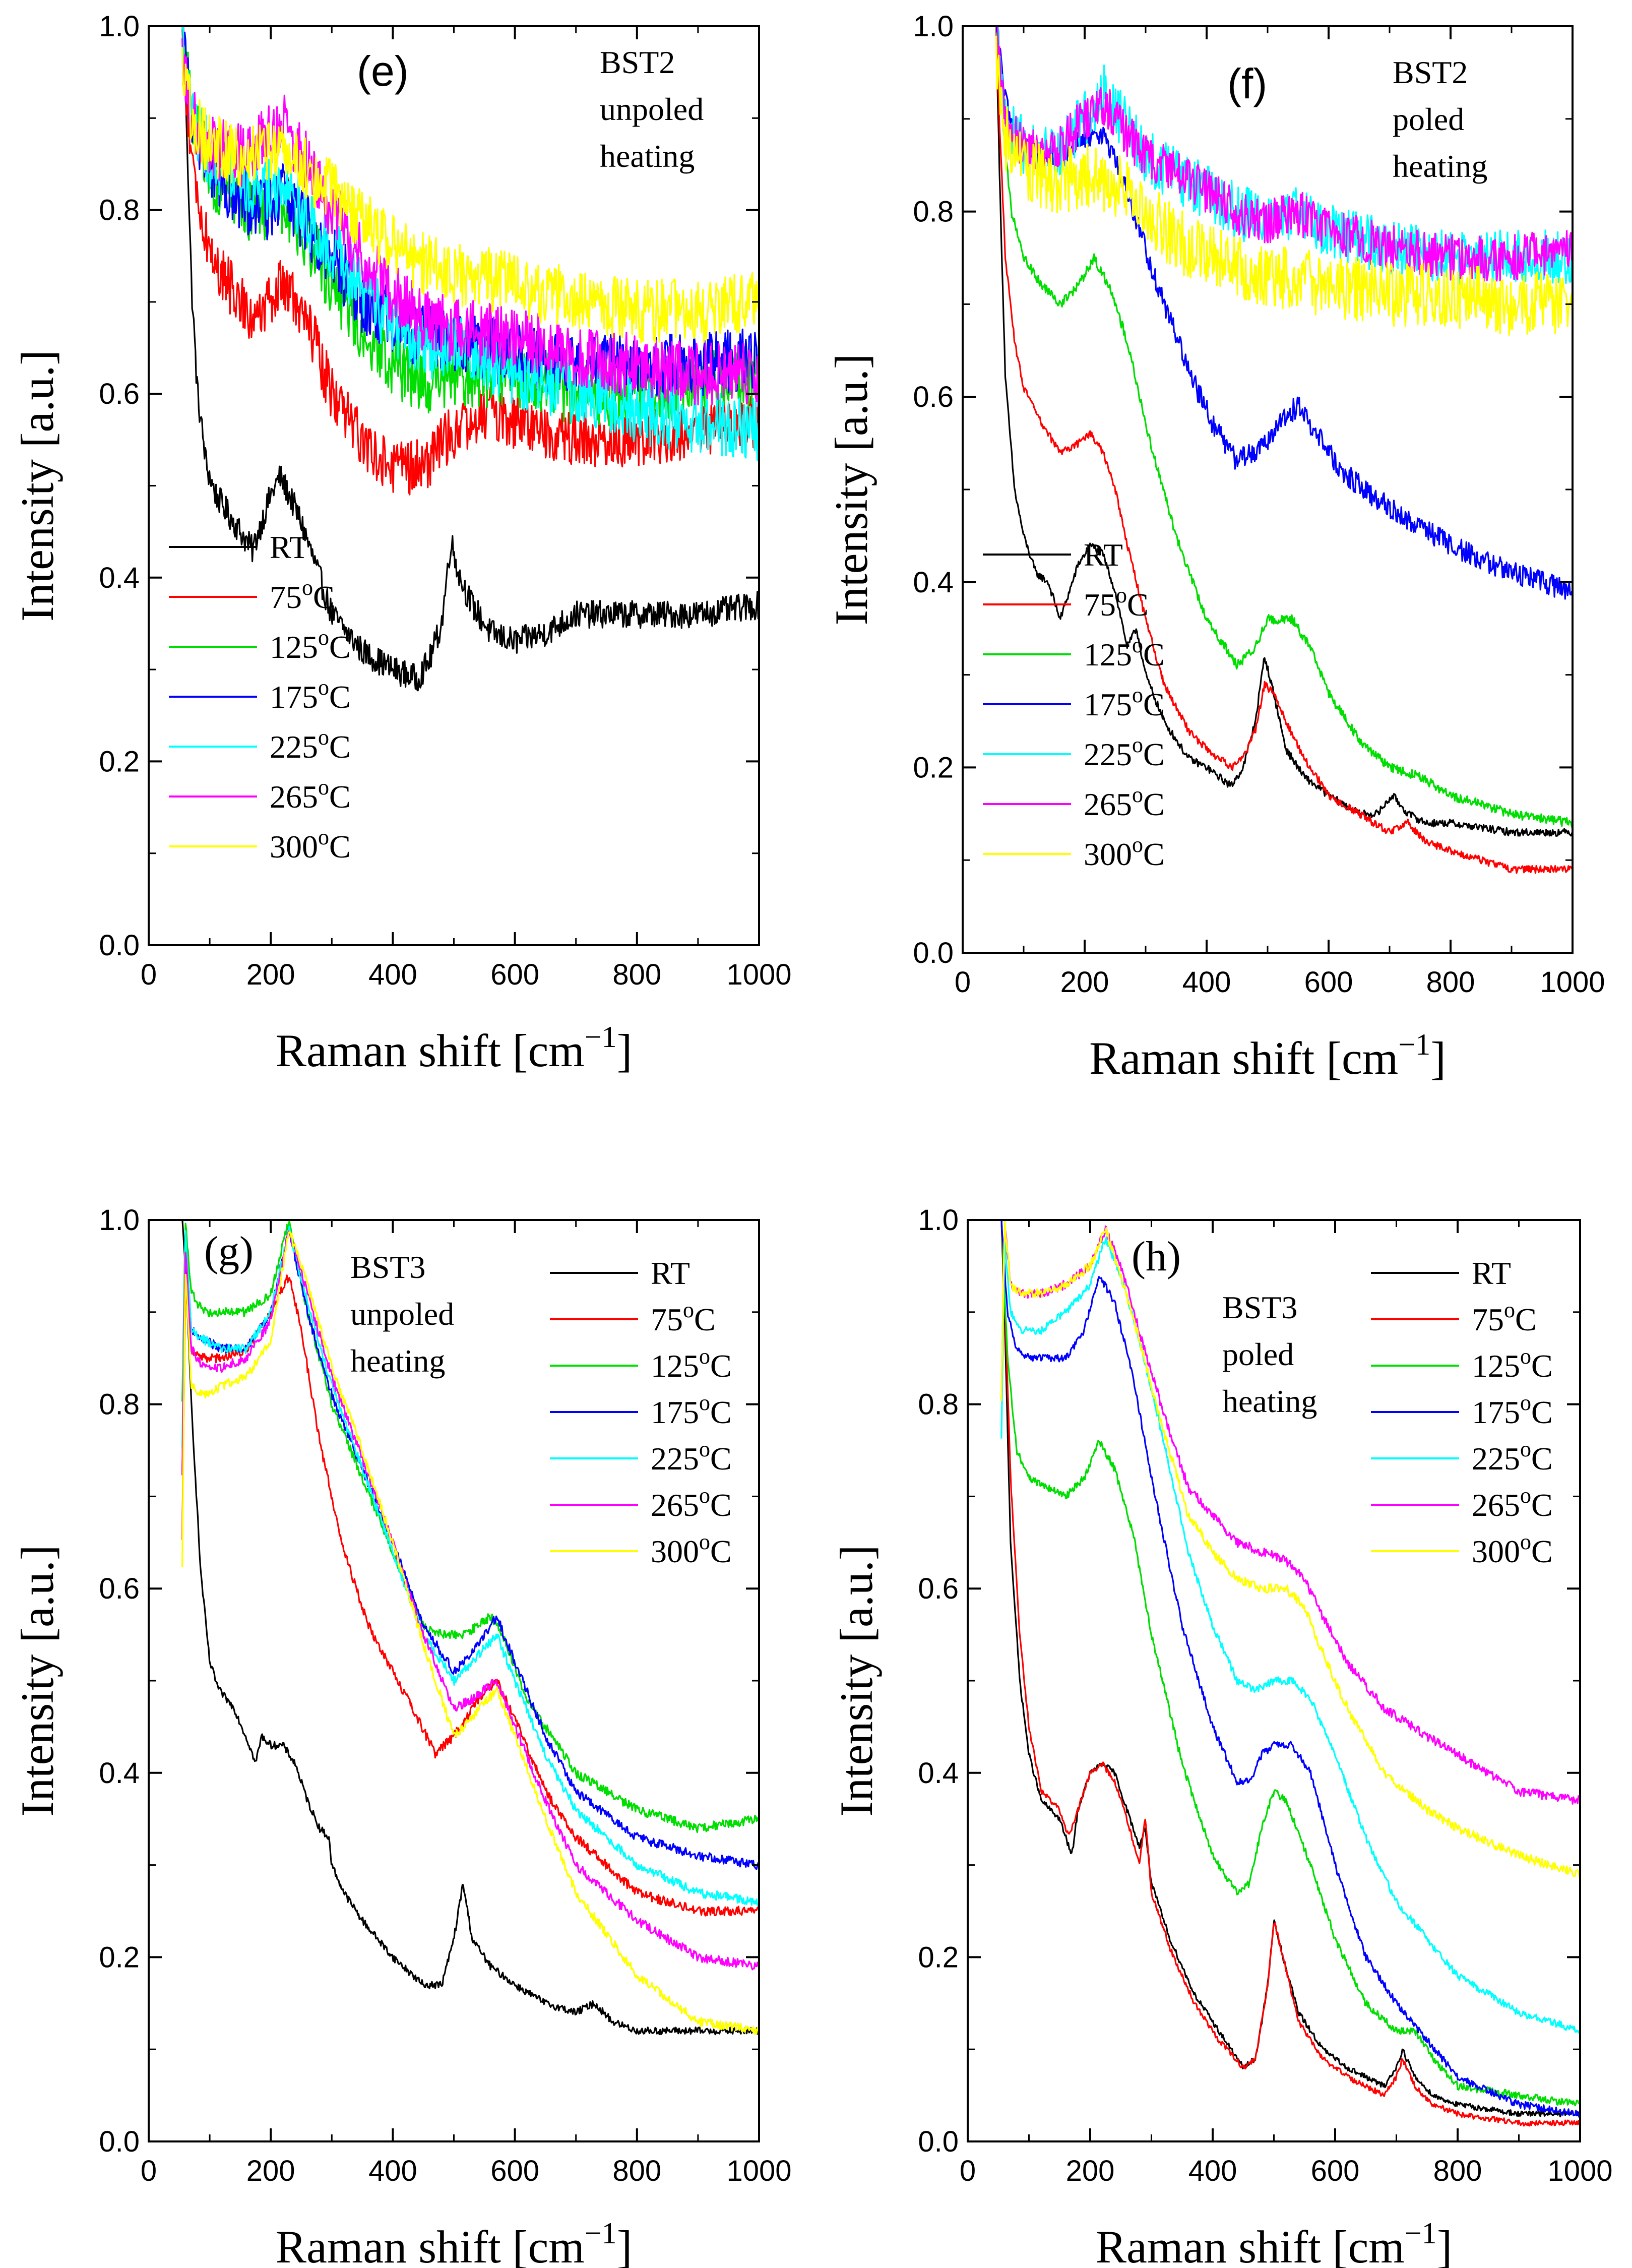 This screenshot has height=2268, width=1632. I want to click on sample-note-line: poled, so click(1428, 119).